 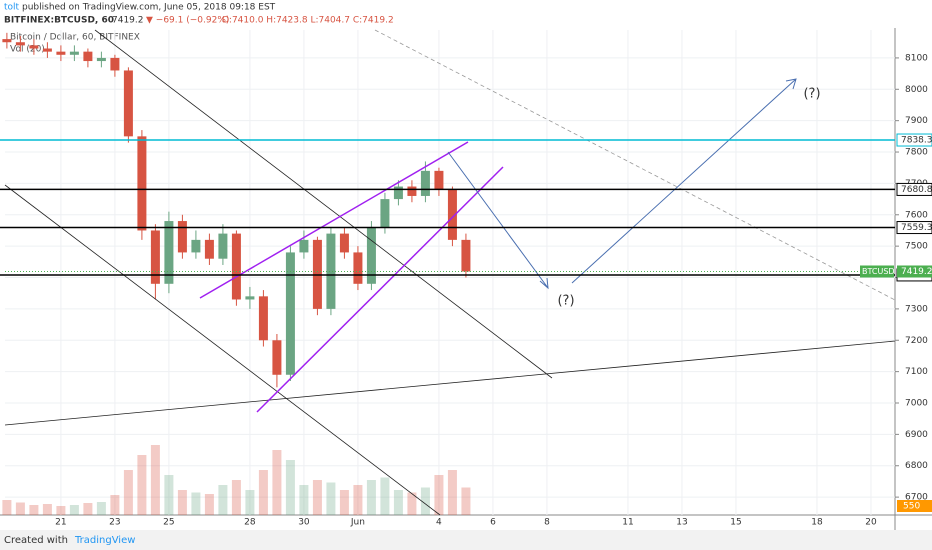 What do you see at coordinates (627, 523) in the screenshot?
I see `x-tick-label: 11` at bounding box center [627, 523].